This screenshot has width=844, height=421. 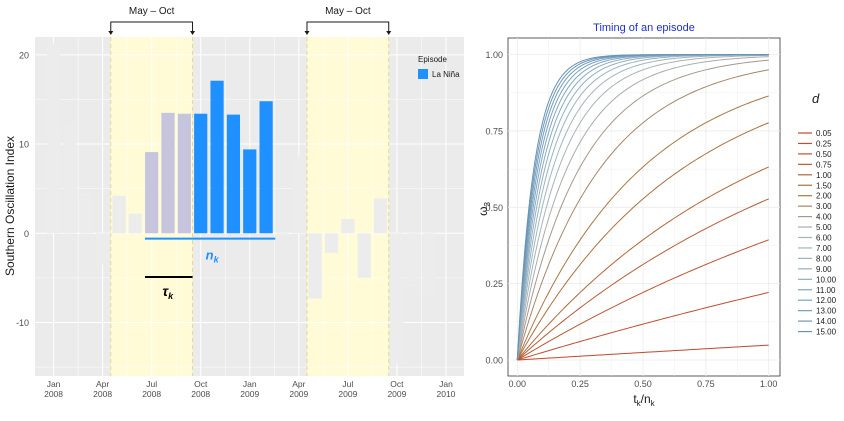 I want to click on timing-curve-d-1.00, so click(x=642, y=263).